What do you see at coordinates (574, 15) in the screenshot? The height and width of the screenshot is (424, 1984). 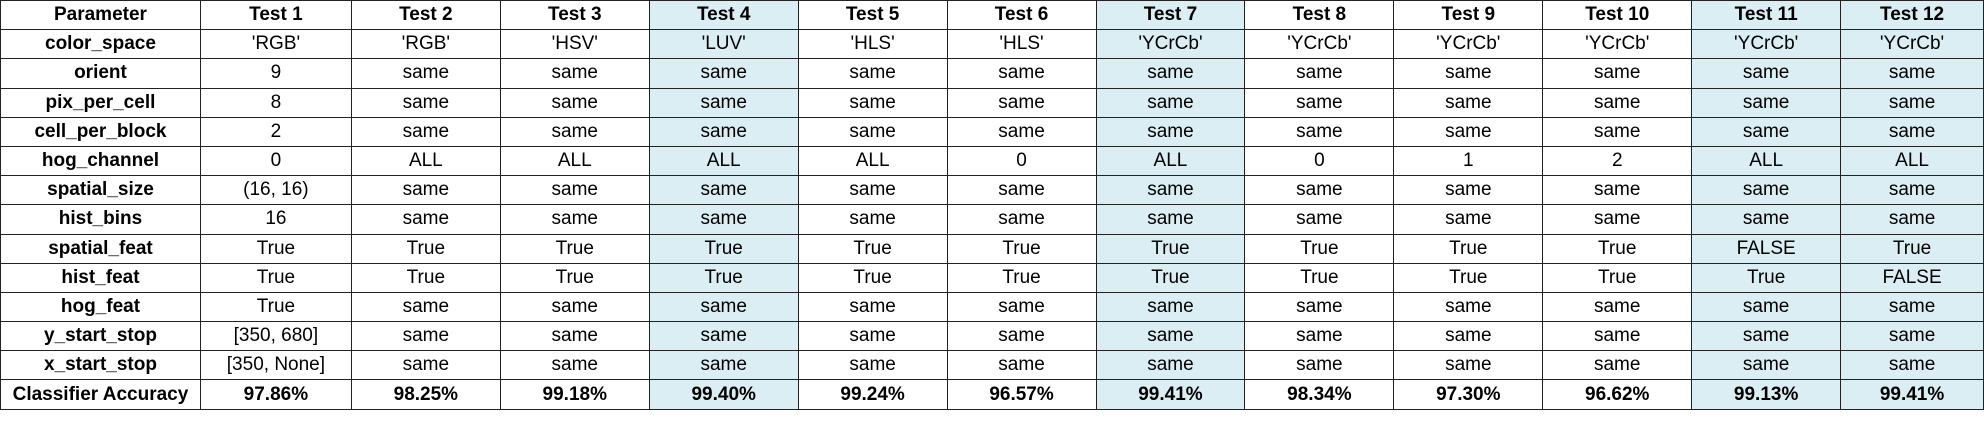 I see `header-test-3: Test 3` at bounding box center [574, 15].